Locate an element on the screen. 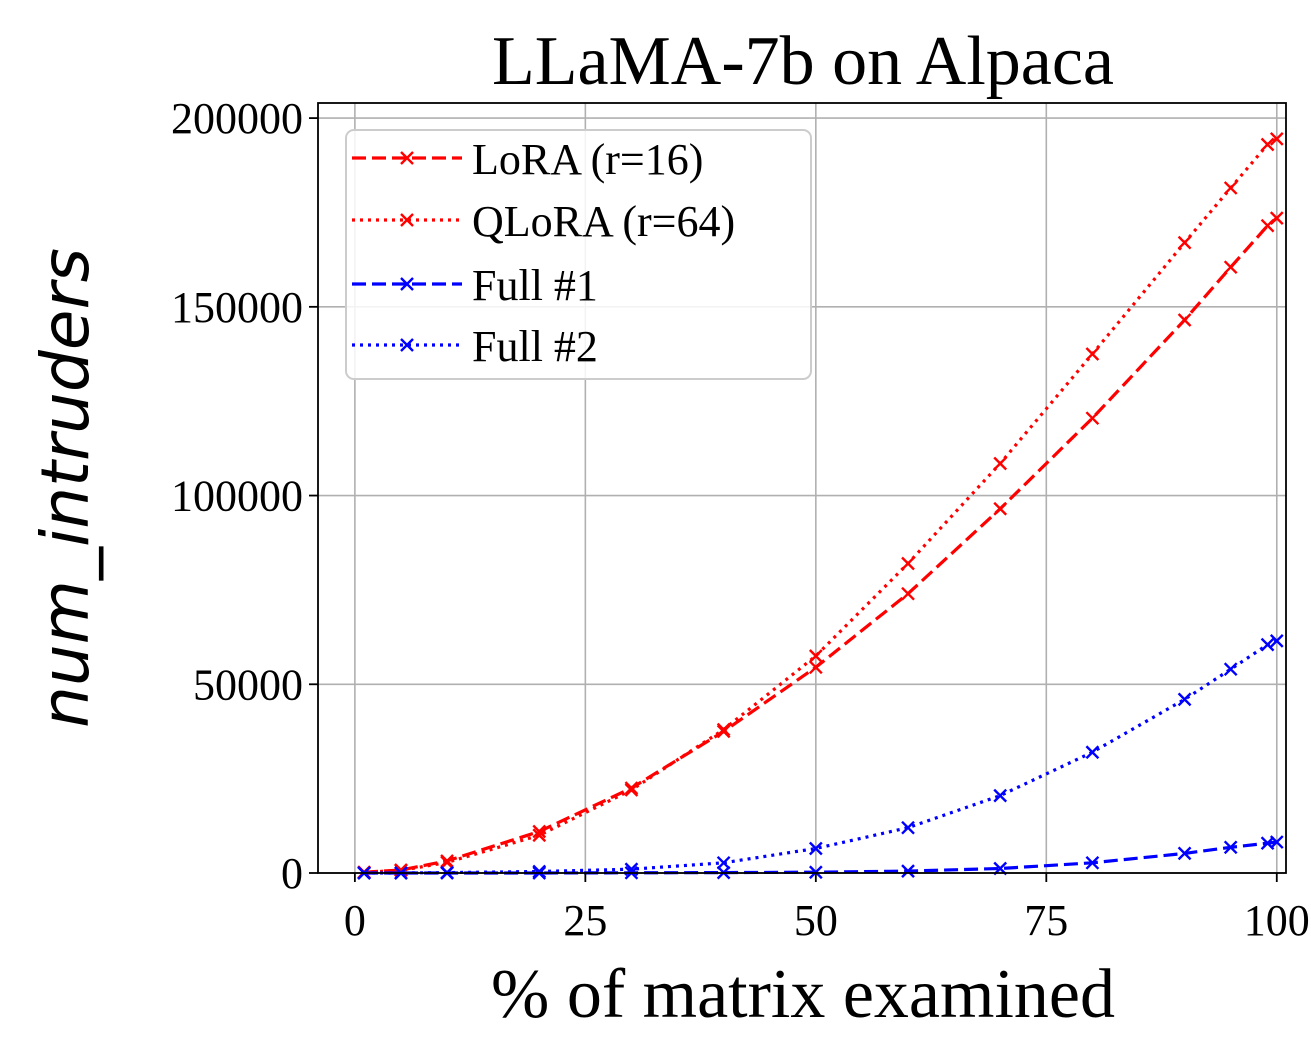  legend-entry-qlora: QLoRA (r=64) is located at coordinates (543, 221).